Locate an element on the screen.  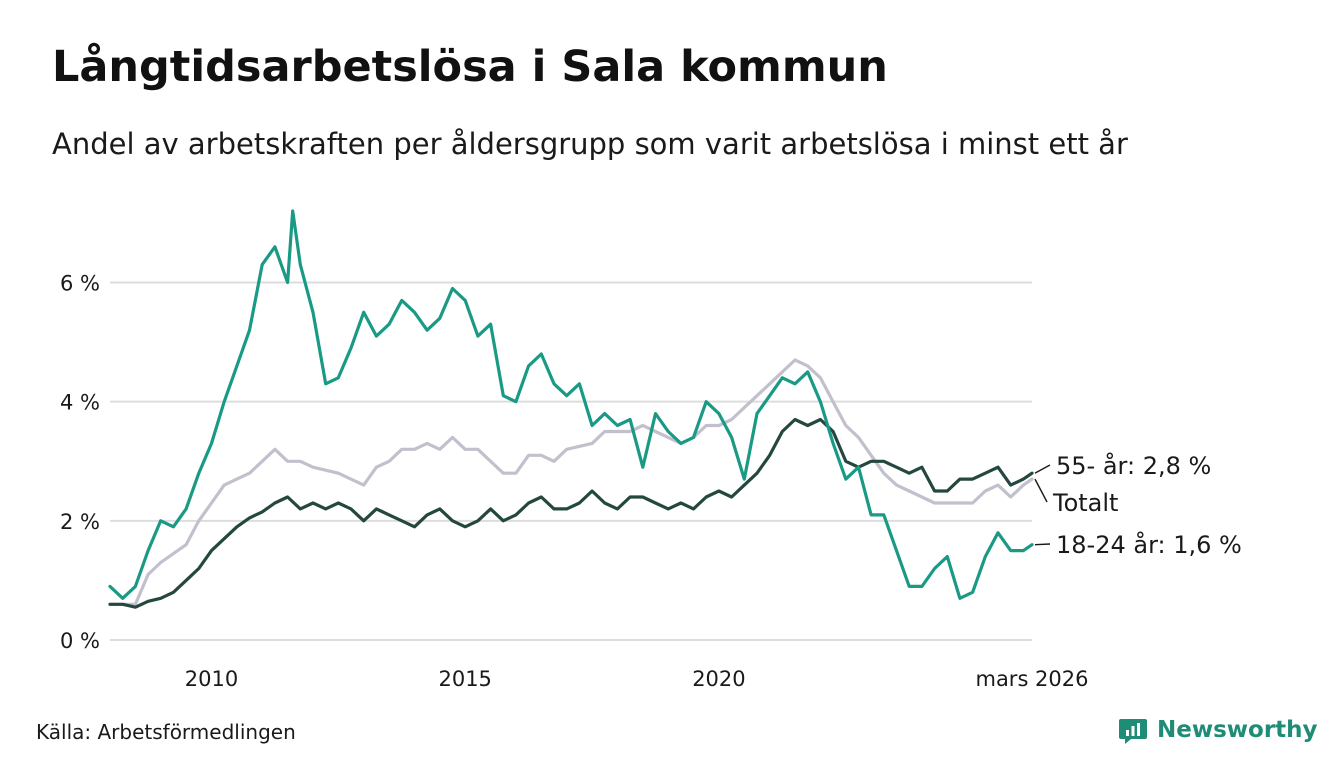
series-labels: 55- år: 2,8 % Totalt 18-24 år: 1,6 % is located at coordinates (1138, 505).